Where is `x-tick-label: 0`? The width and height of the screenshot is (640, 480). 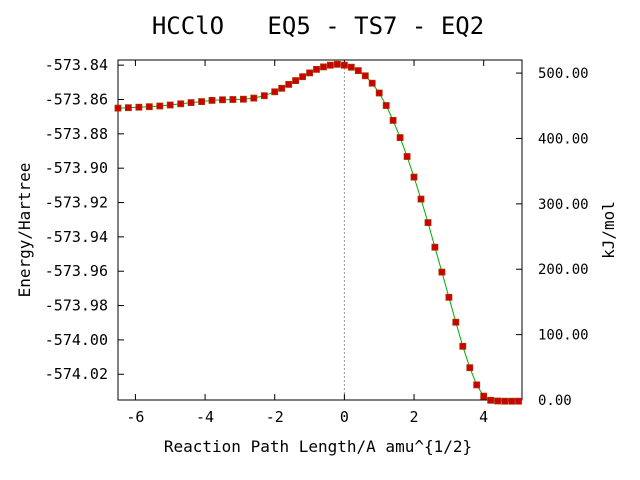
x-tick-label: 0 is located at coordinates (344, 417).